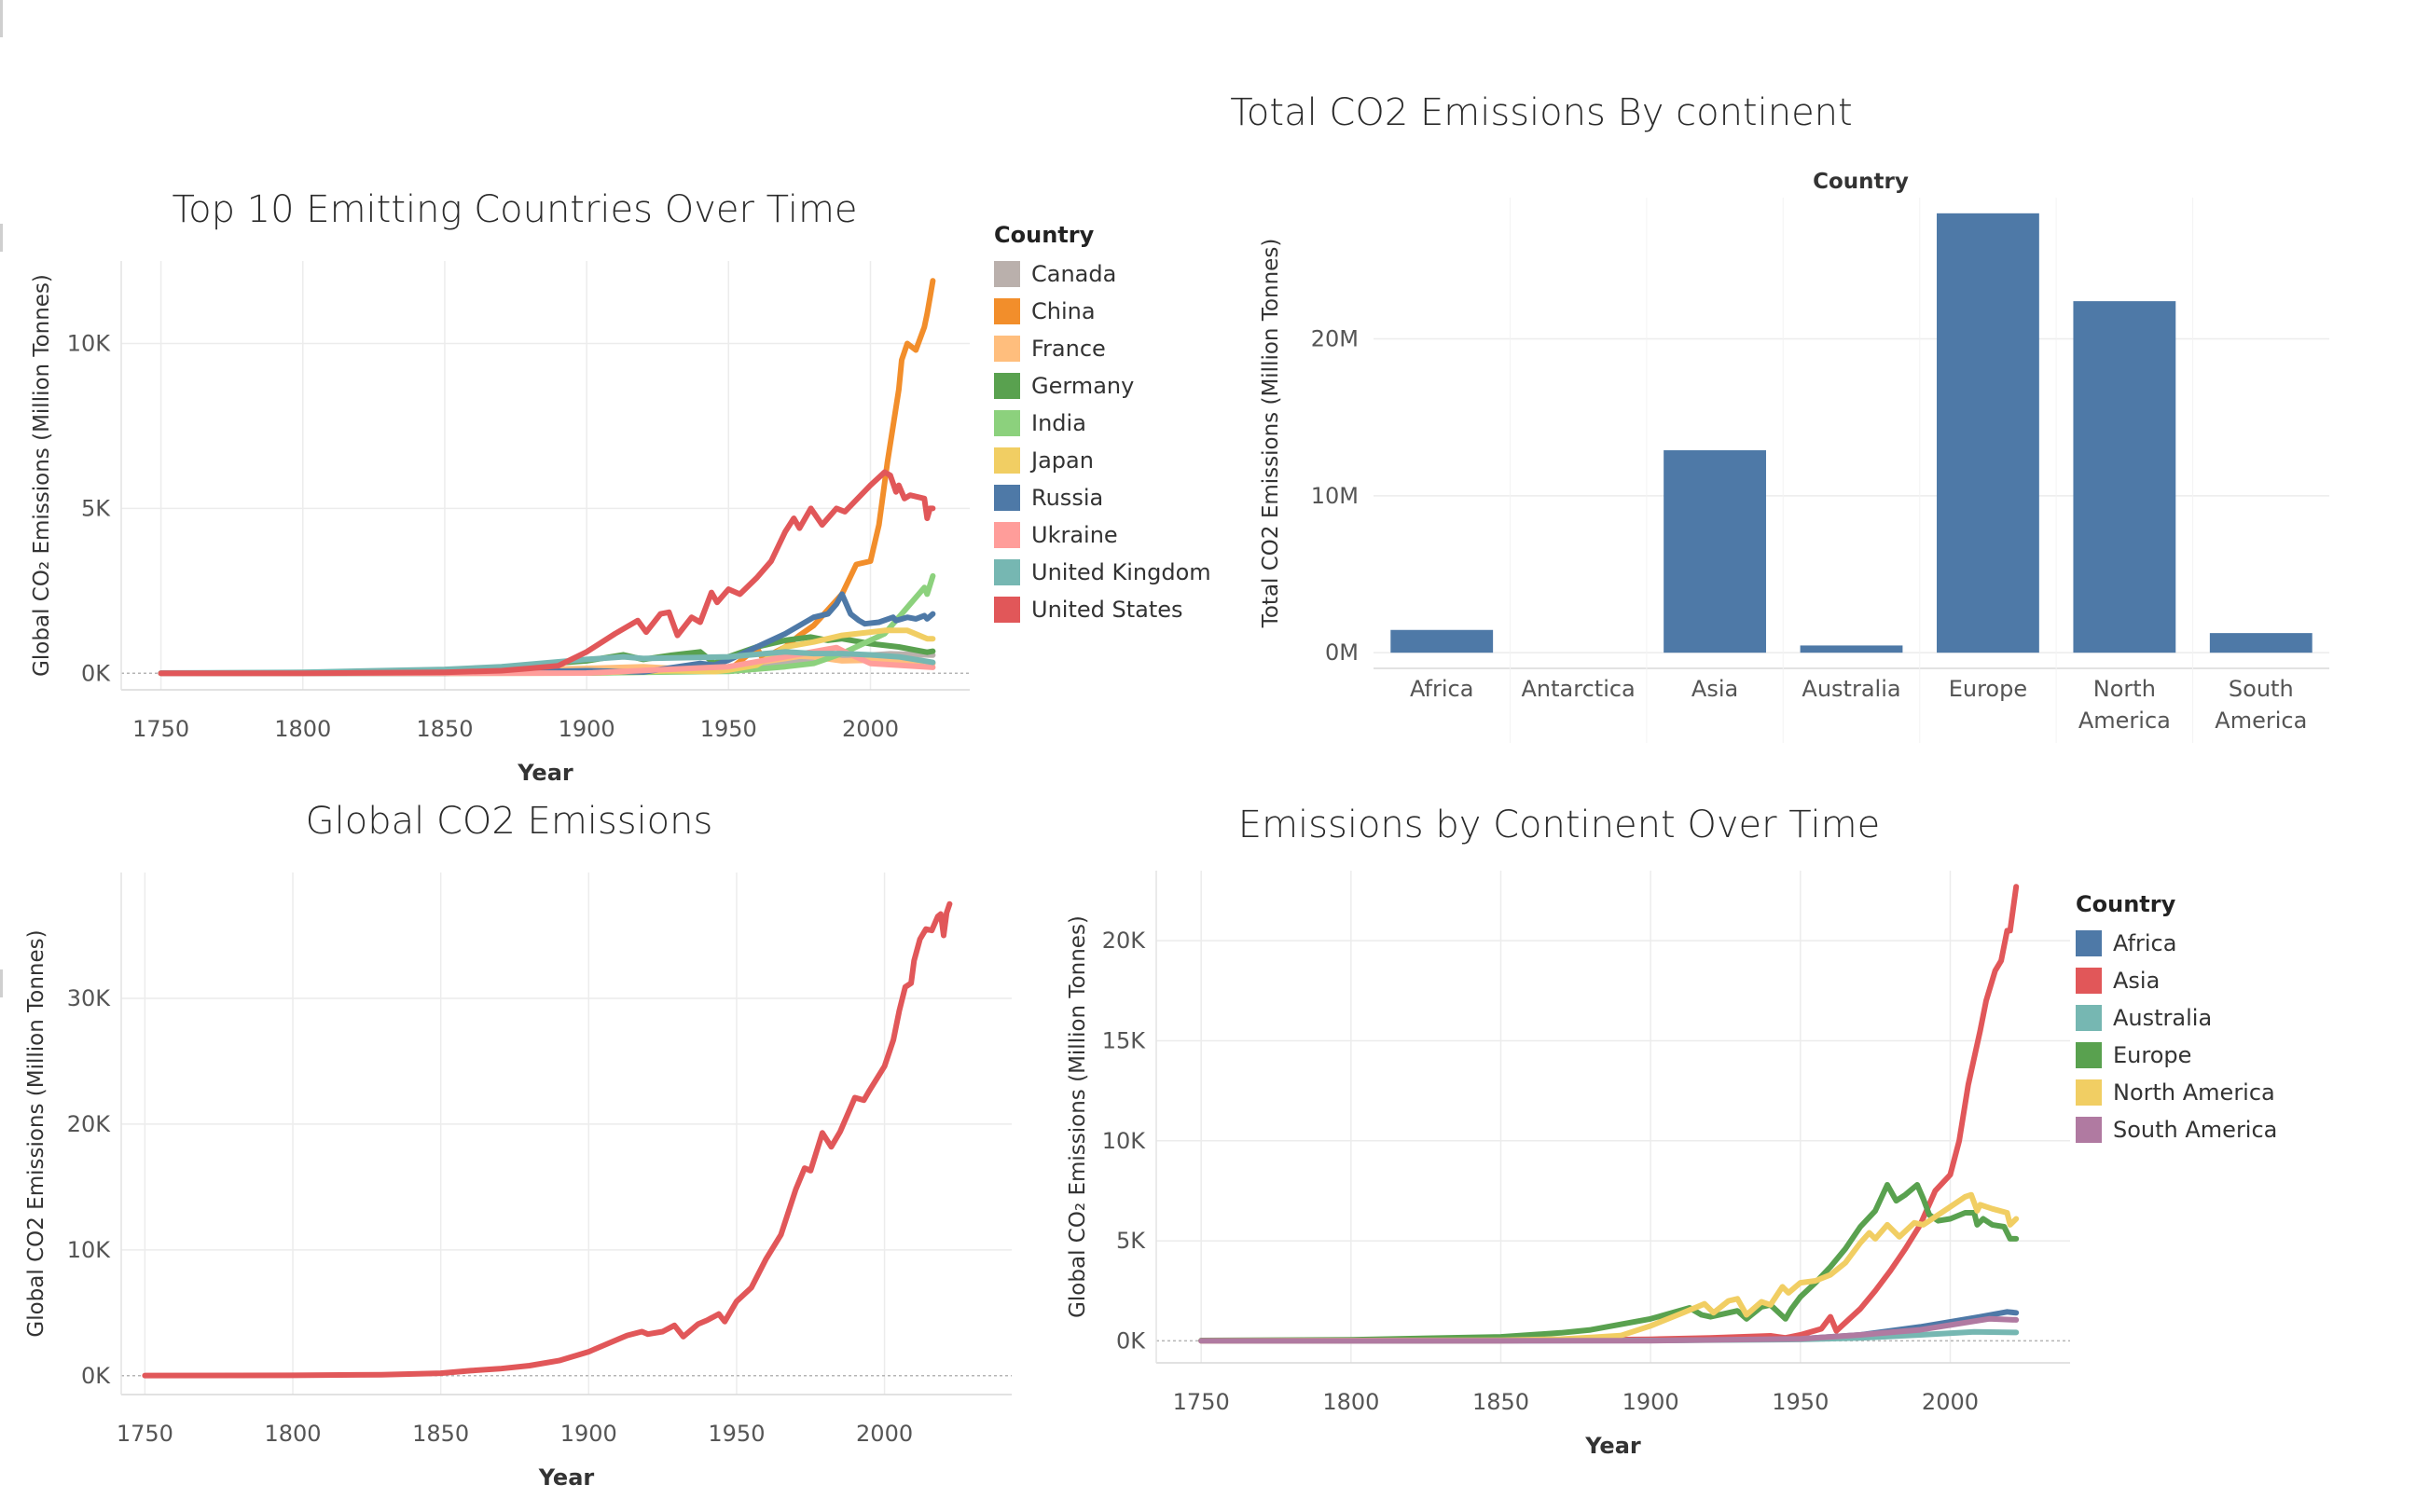 The image size is (2430, 1512). I want to click on legend-label: Russia, so click(1067, 498).